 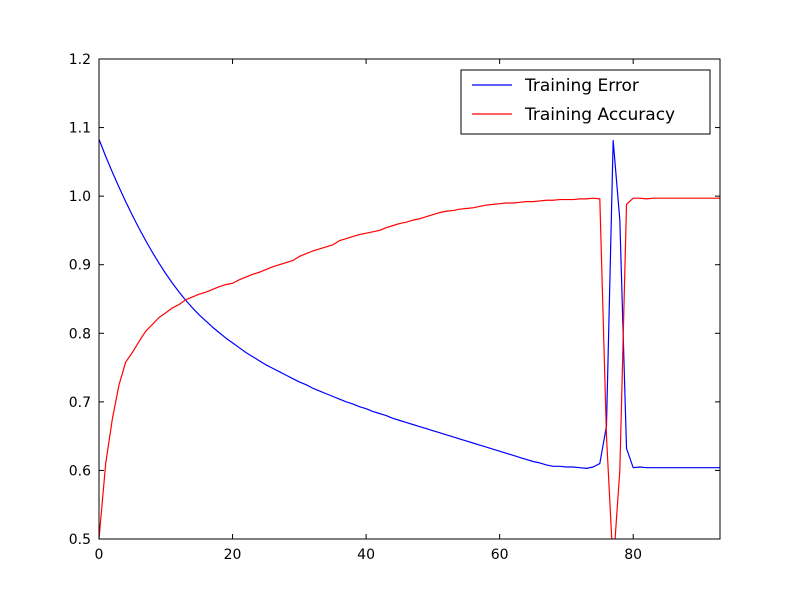 I want to click on legend: Training Error Training Accuracy, so click(x=585, y=102).